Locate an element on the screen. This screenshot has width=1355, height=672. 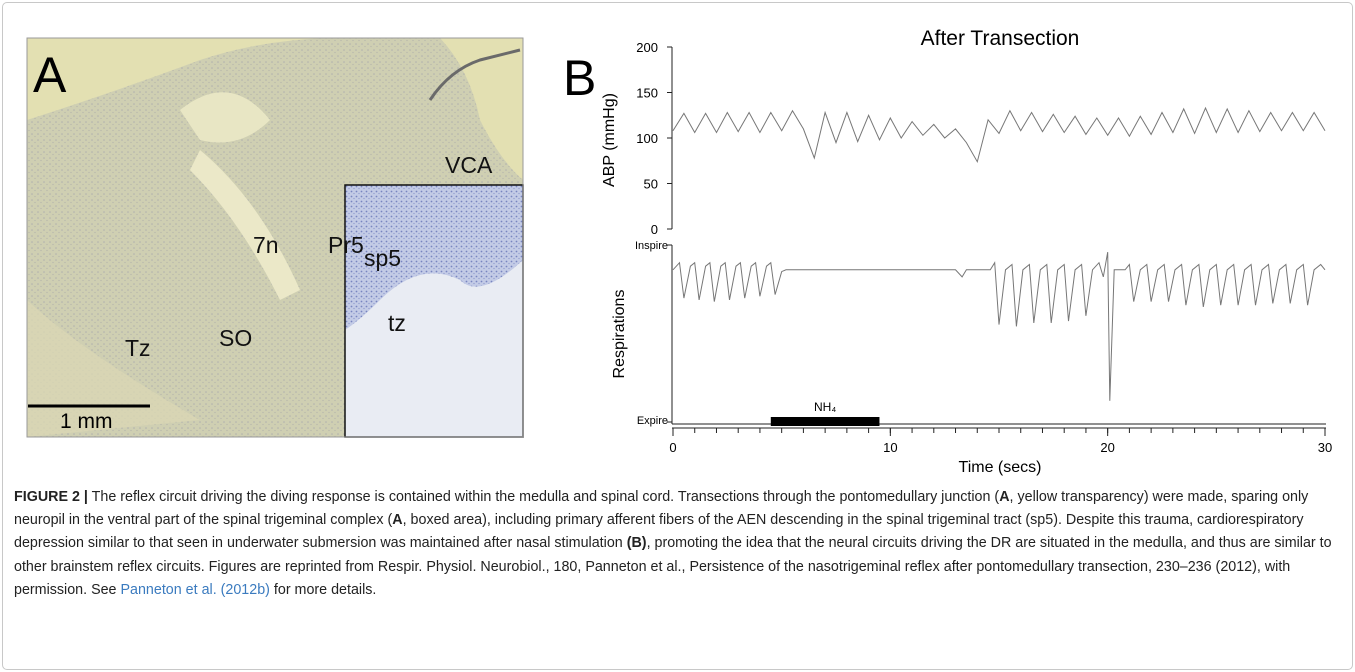
region-label: VCA is located at coordinates (469, 165).